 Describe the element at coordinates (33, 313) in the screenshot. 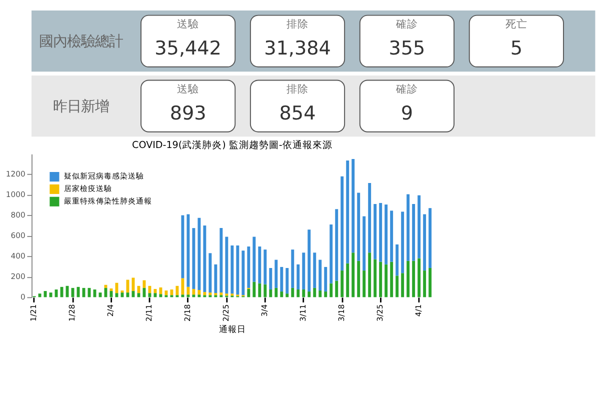

I see `x-tick-label: 1/21` at that location.